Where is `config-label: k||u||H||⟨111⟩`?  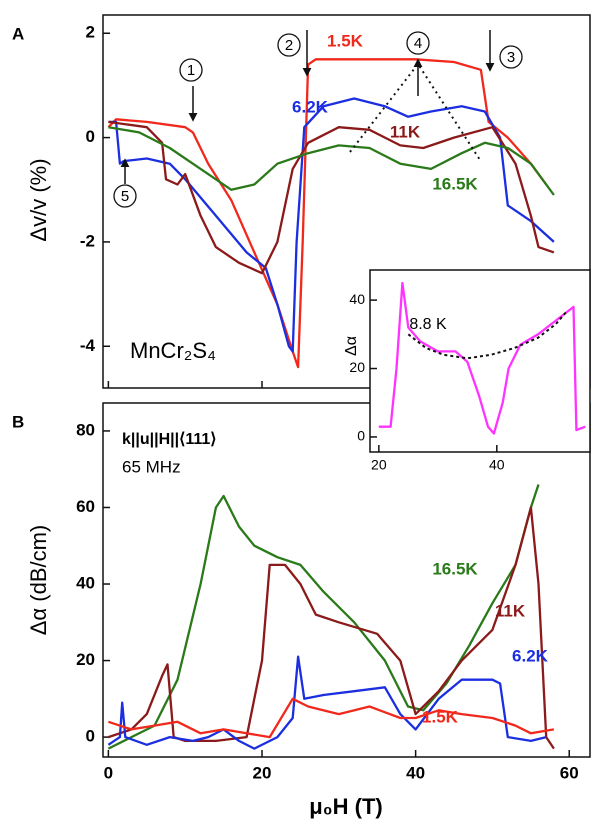
config-label: k||u||H||⟨111⟩ is located at coordinates (169, 439).